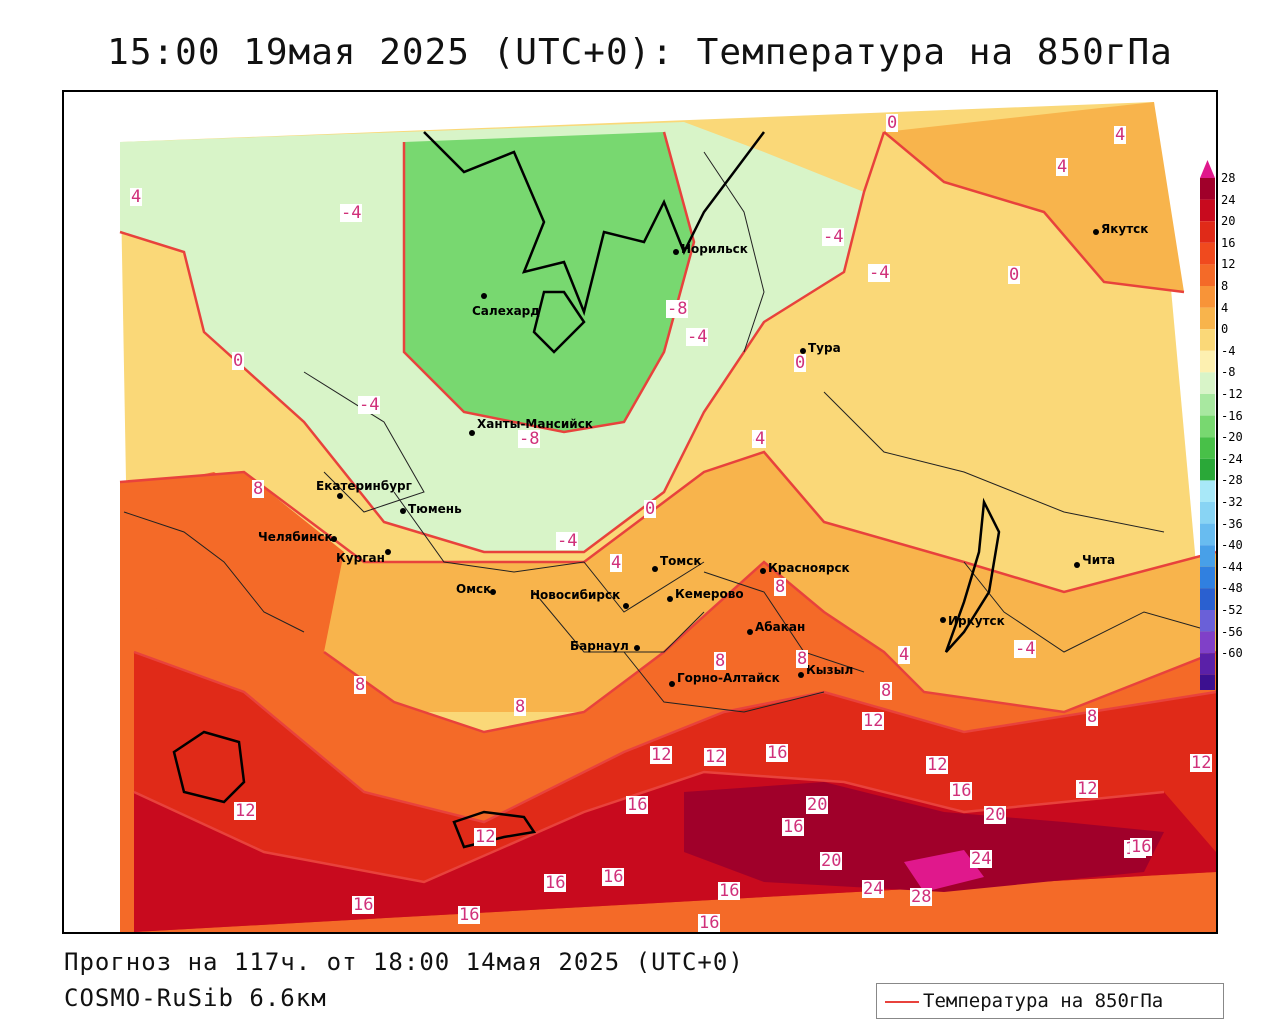 The image size is (1280, 1024). What do you see at coordinates (809, 568) in the screenshot?
I see `city-label: Красноярск` at bounding box center [809, 568].